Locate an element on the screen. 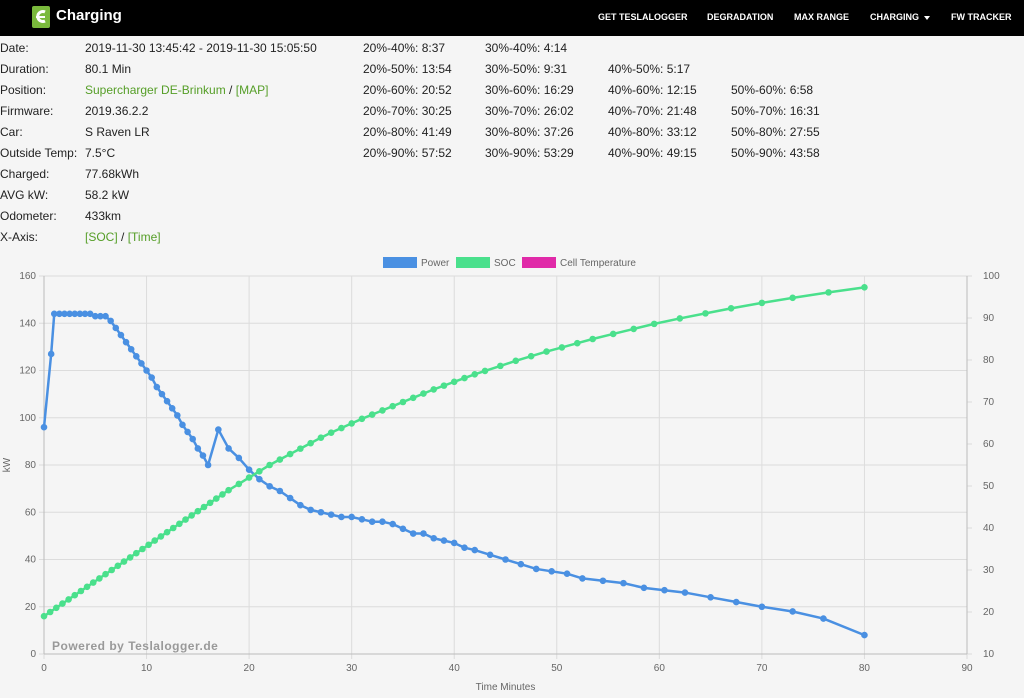 This screenshot has height=698, width=1024. position-link: Supercharger DE-Brinkum is located at coordinates (155, 90).